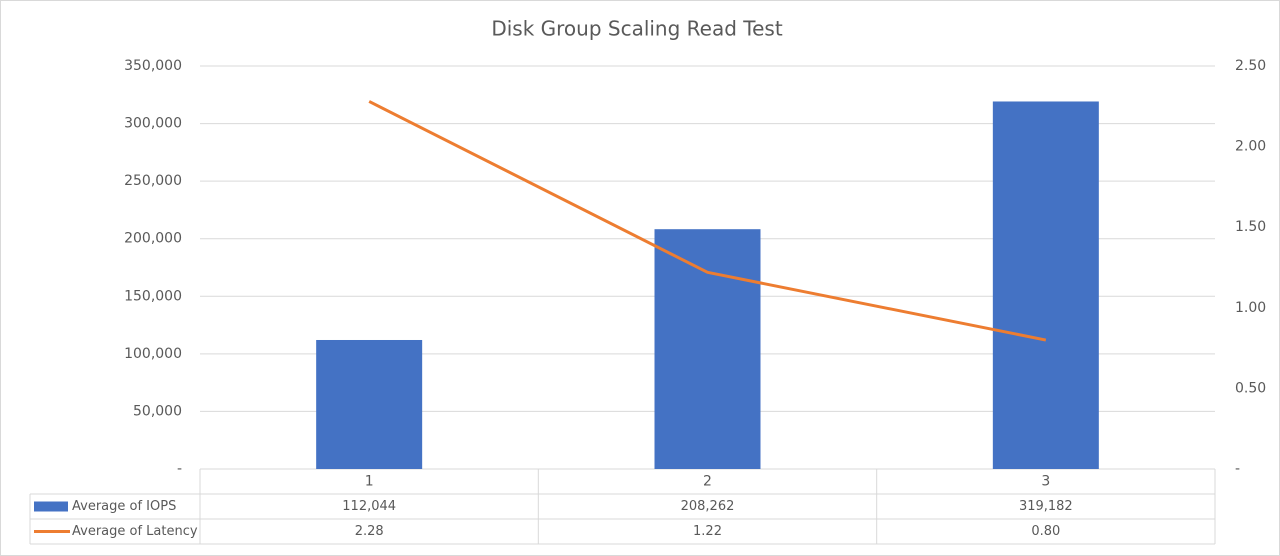  Describe the element at coordinates (51, 506) in the screenshot. I see `legend-key` at that location.